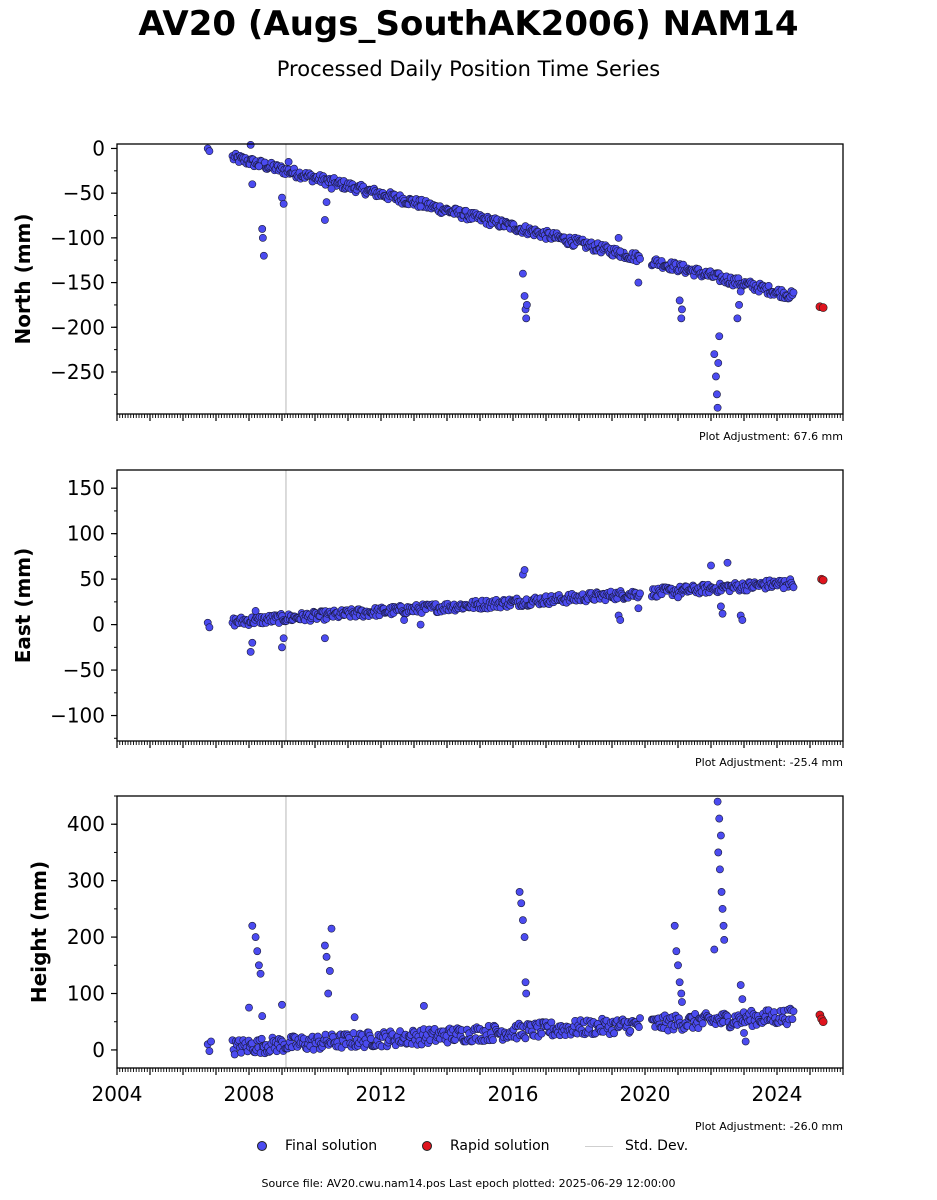 The height and width of the screenshot is (1200, 937). What do you see at coordinates (86, 824) in the screenshot?
I see `y-tick-label: 400` at bounding box center [86, 824].